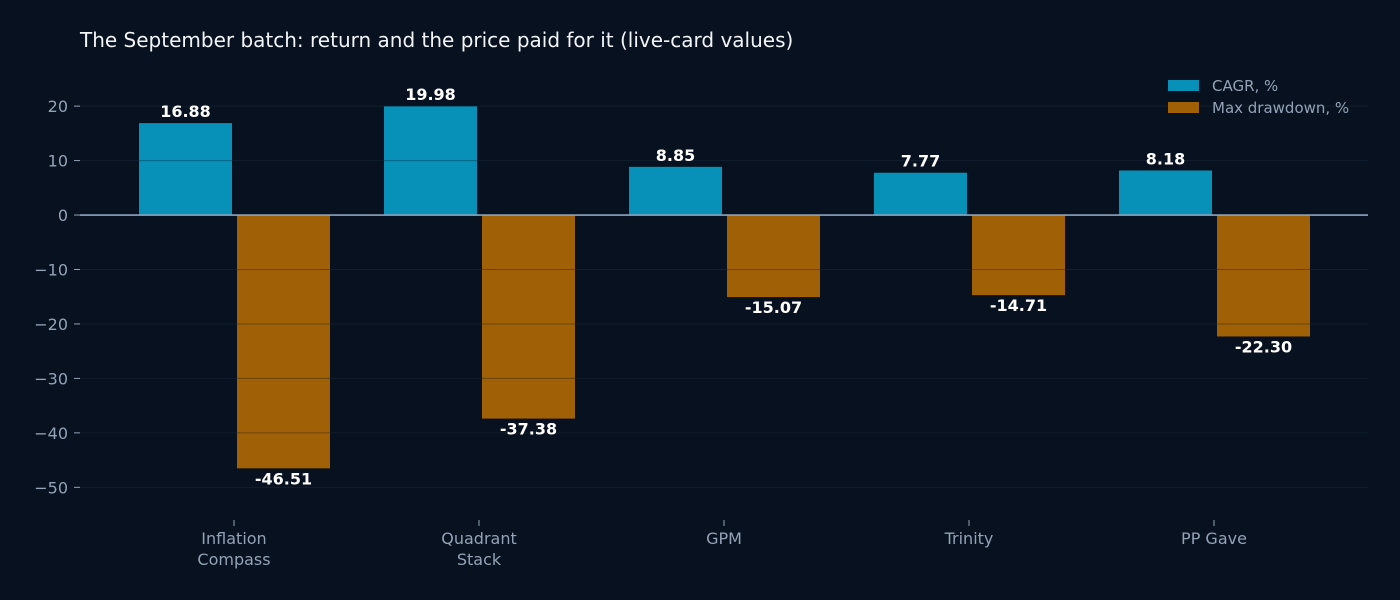 The image size is (1400, 600). What do you see at coordinates (51, 324) in the screenshot?
I see `y-tick-label: −20` at bounding box center [51, 324].